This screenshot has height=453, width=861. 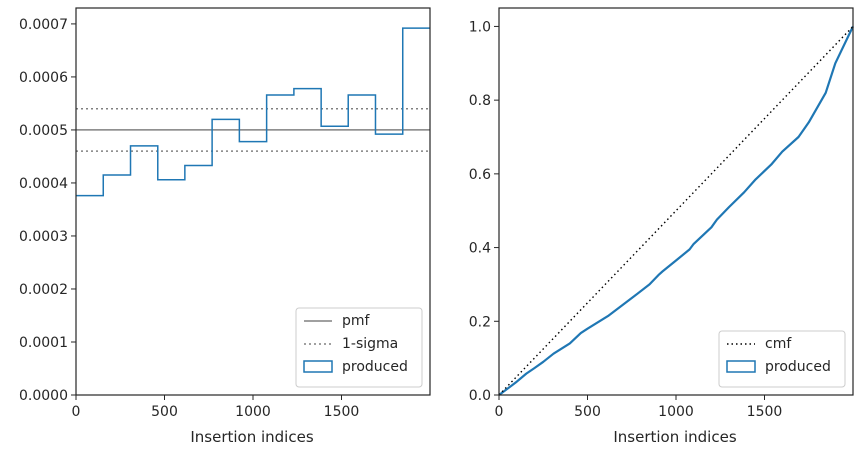 I want to click on y-tick-label: 0.0000, so click(x=43, y=396).